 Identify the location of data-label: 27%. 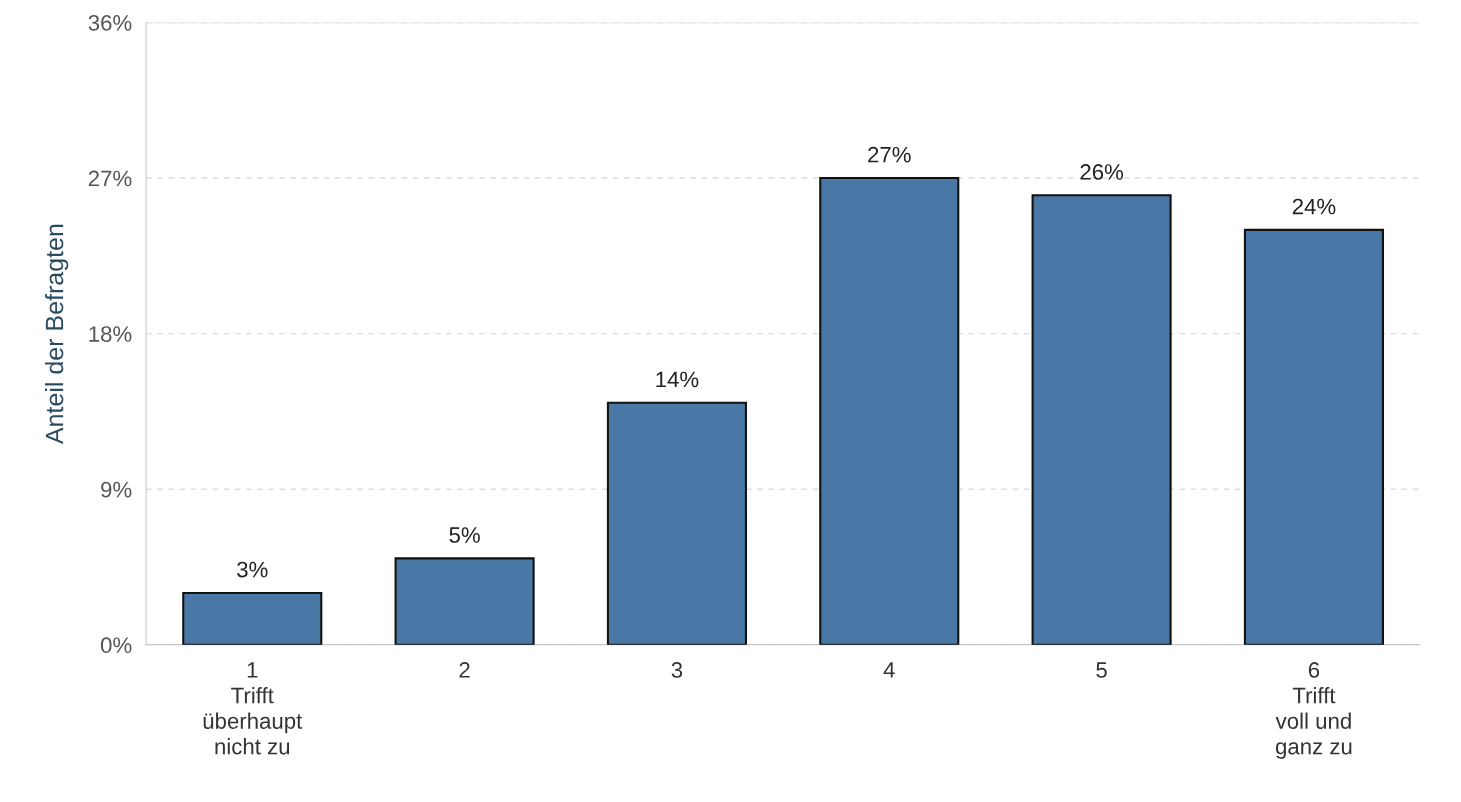
(889, 154).